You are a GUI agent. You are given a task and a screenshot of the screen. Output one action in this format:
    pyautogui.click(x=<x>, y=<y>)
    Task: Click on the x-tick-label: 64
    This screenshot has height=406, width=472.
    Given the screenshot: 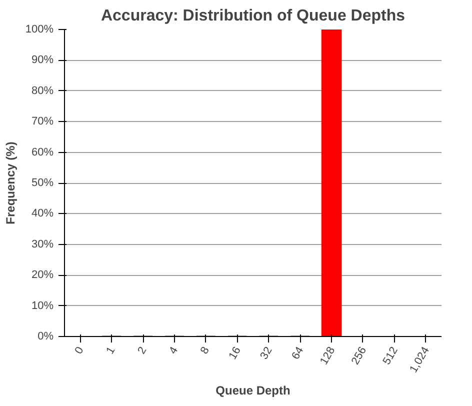 What is the action you would take?
    pyautogui.click(x=298, y=353)
    